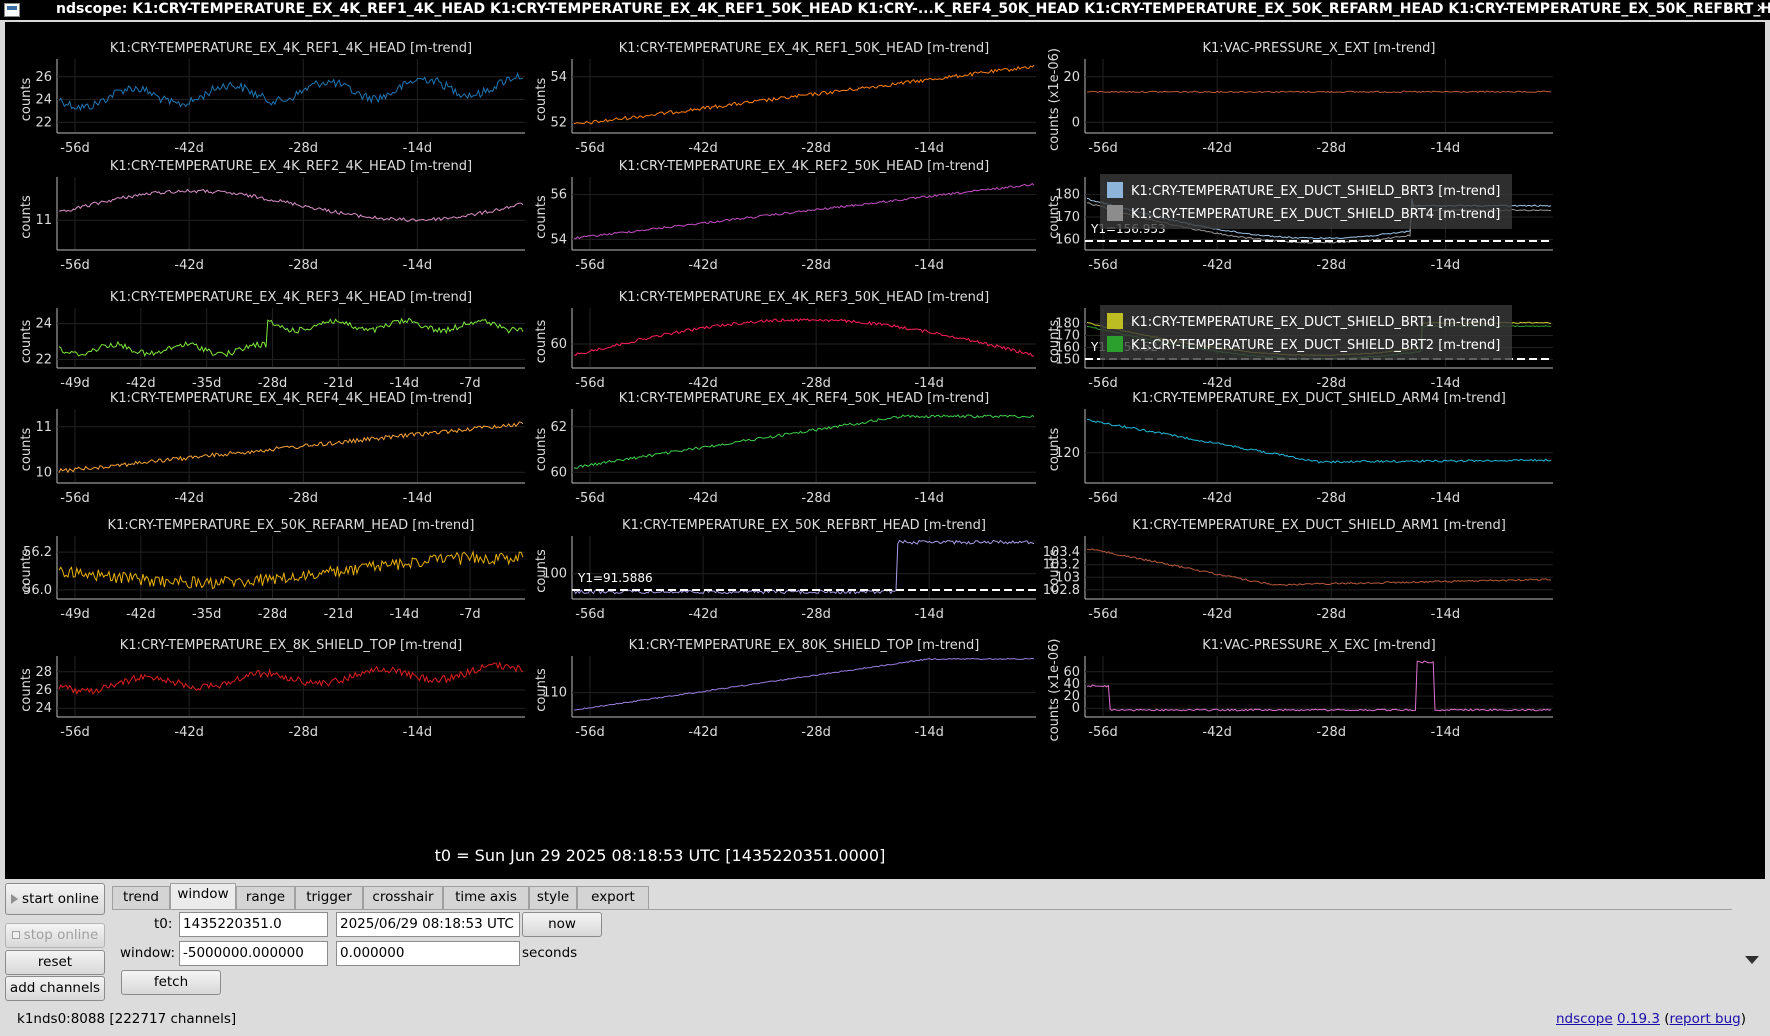  I want to click on tab-style: style, so click(553, 897).